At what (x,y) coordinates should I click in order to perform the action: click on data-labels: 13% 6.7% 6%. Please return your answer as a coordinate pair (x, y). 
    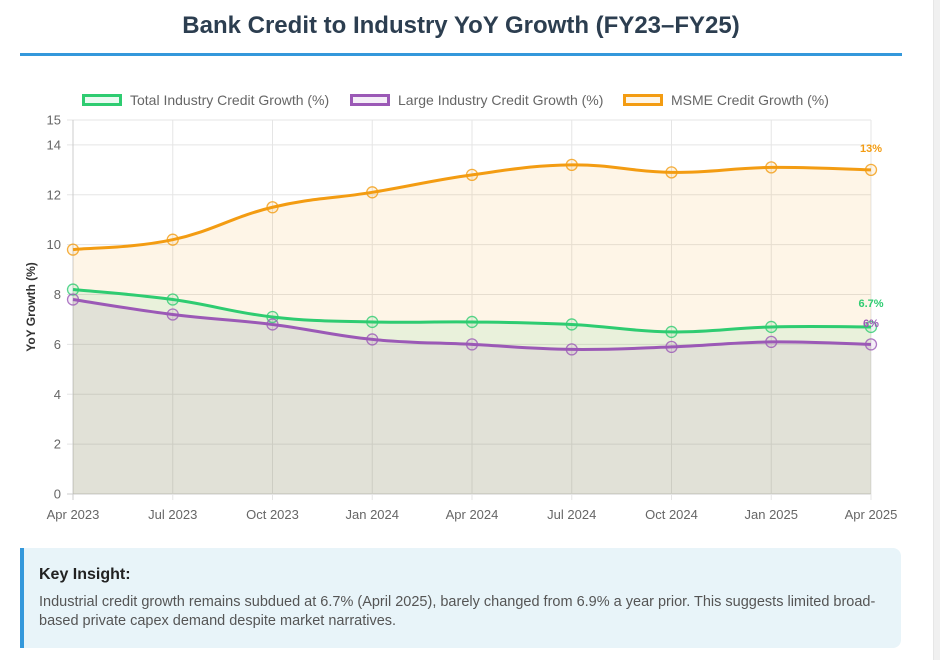
    Looking at the image, I should click on (870, 236).